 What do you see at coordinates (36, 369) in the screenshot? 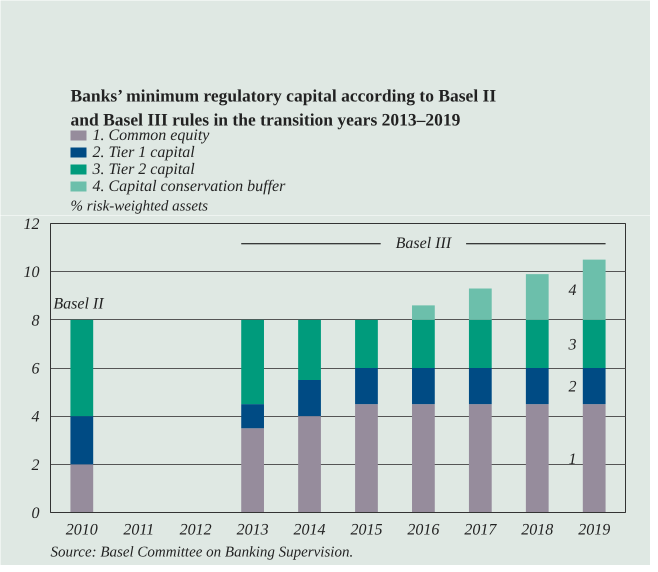
I see `y-tick-label: 6` at bounding box center [36, 369].